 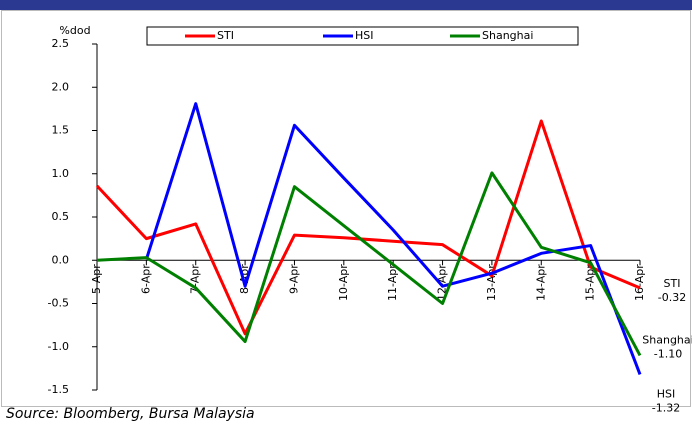 I want to click on x-tick-label: 13-Apr, so click(x=491, y=282).